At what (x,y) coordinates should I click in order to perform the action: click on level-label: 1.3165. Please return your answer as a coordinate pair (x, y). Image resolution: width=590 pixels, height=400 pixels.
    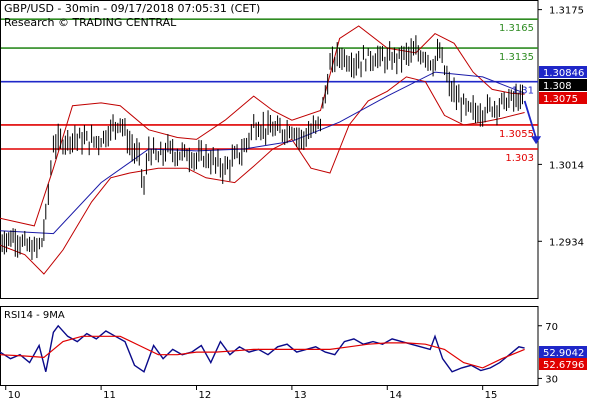
    Looking at the image, I should click on (516, 28).